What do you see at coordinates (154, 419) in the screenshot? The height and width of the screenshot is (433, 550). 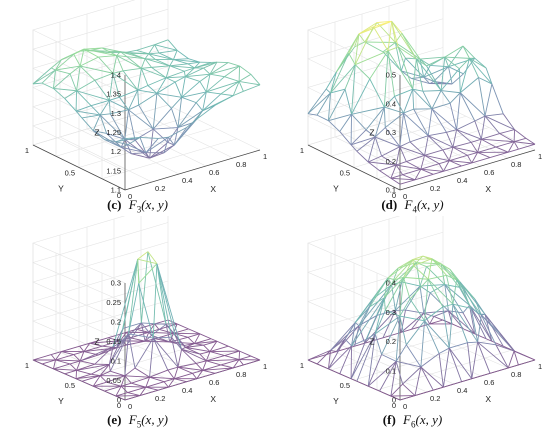 I see `caption-args: (x, y)` at bounding box center [154, 419].